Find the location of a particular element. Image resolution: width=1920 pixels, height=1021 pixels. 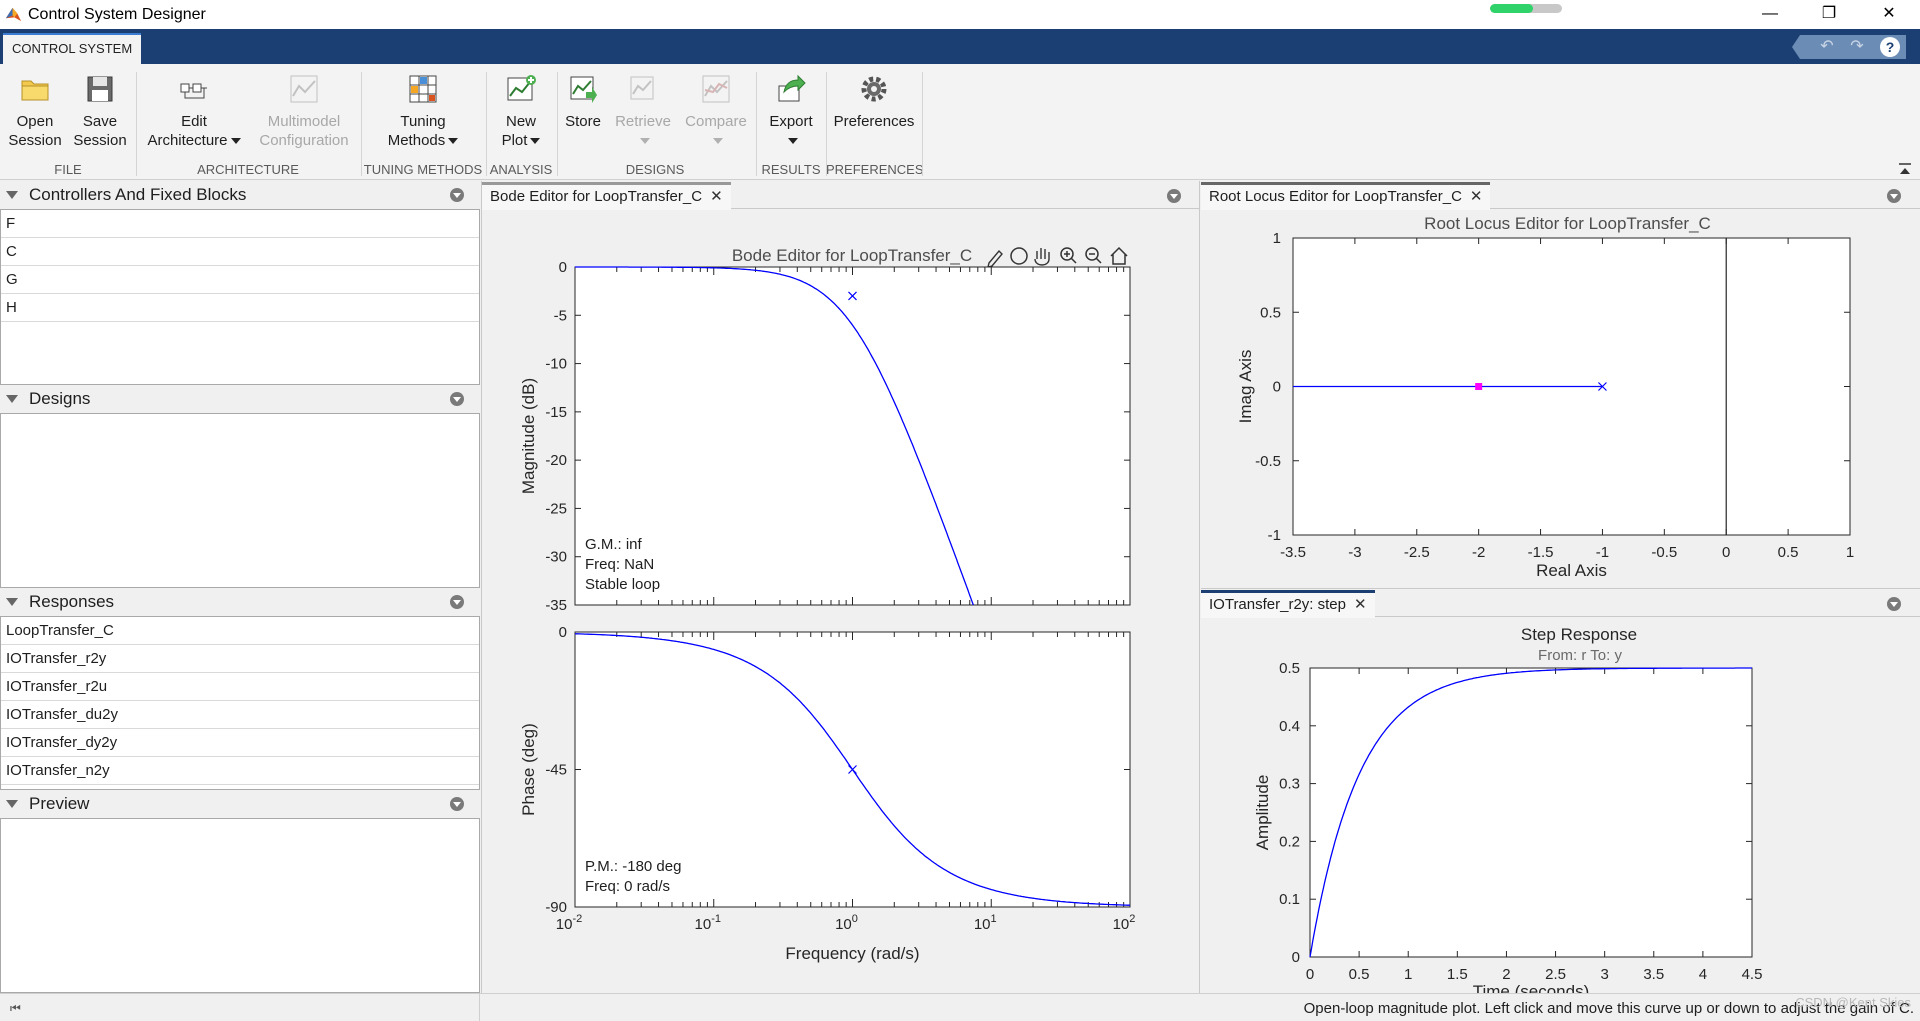

section-architecture: ARCHITECTURE is located at coordinates (248, 169).